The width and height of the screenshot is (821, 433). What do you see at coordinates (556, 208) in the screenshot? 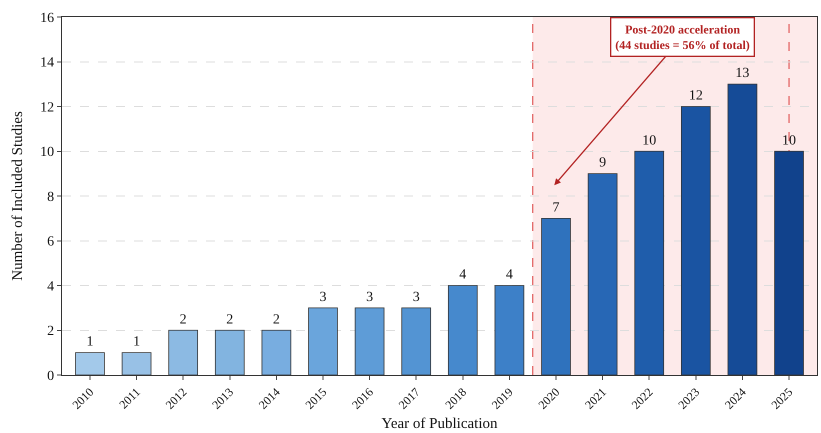
I see `data-label: 7` at bounding box center [556, 208].